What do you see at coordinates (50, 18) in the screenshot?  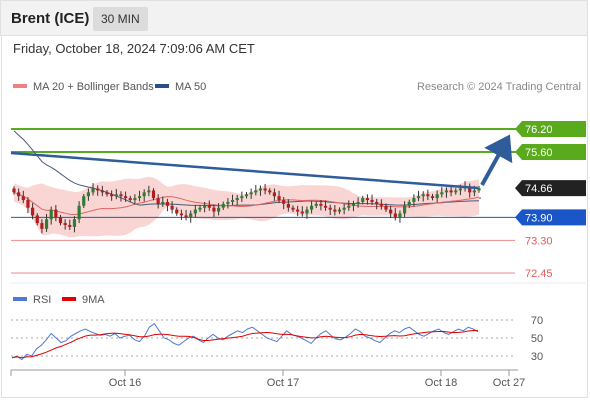 I see `instrument-title: Brent (ICE)` at bounding box center [50, 18].